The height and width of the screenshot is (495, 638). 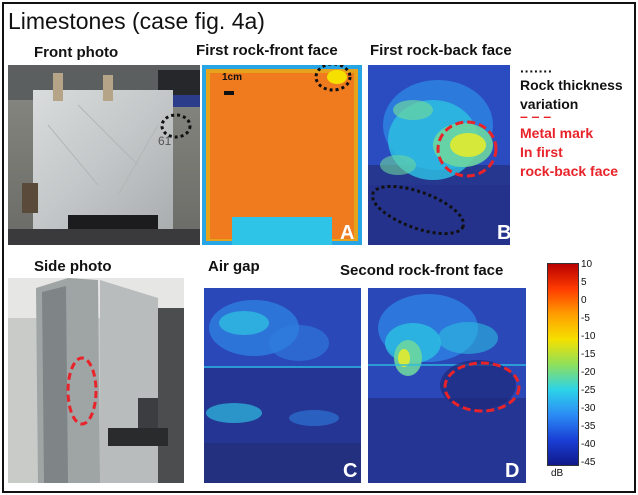 What do you see at coordinates (536, 71) in the screenshot?
I see `legend-dotted-symbol: ·······` at bounding box center [536, 71].